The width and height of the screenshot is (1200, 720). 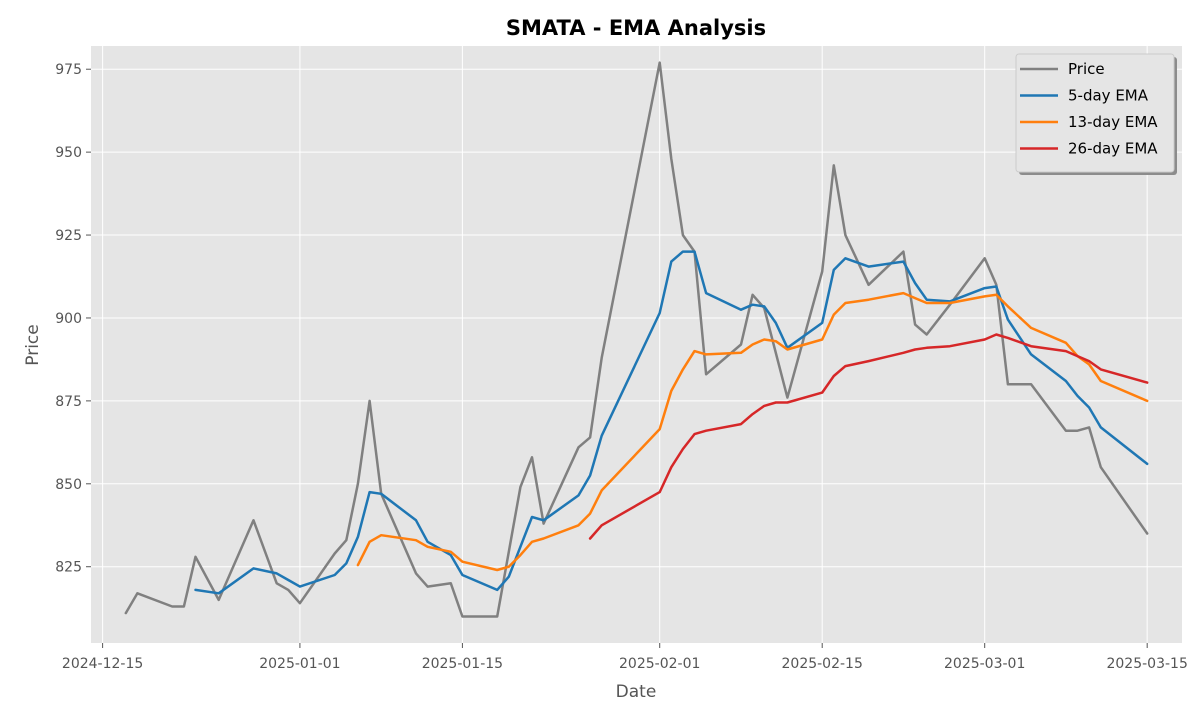 What do you see at coordinates (659, 664) in the screenshot?
I see `x-tick-label: 2025-02-01` at bounding box center [659, 664].